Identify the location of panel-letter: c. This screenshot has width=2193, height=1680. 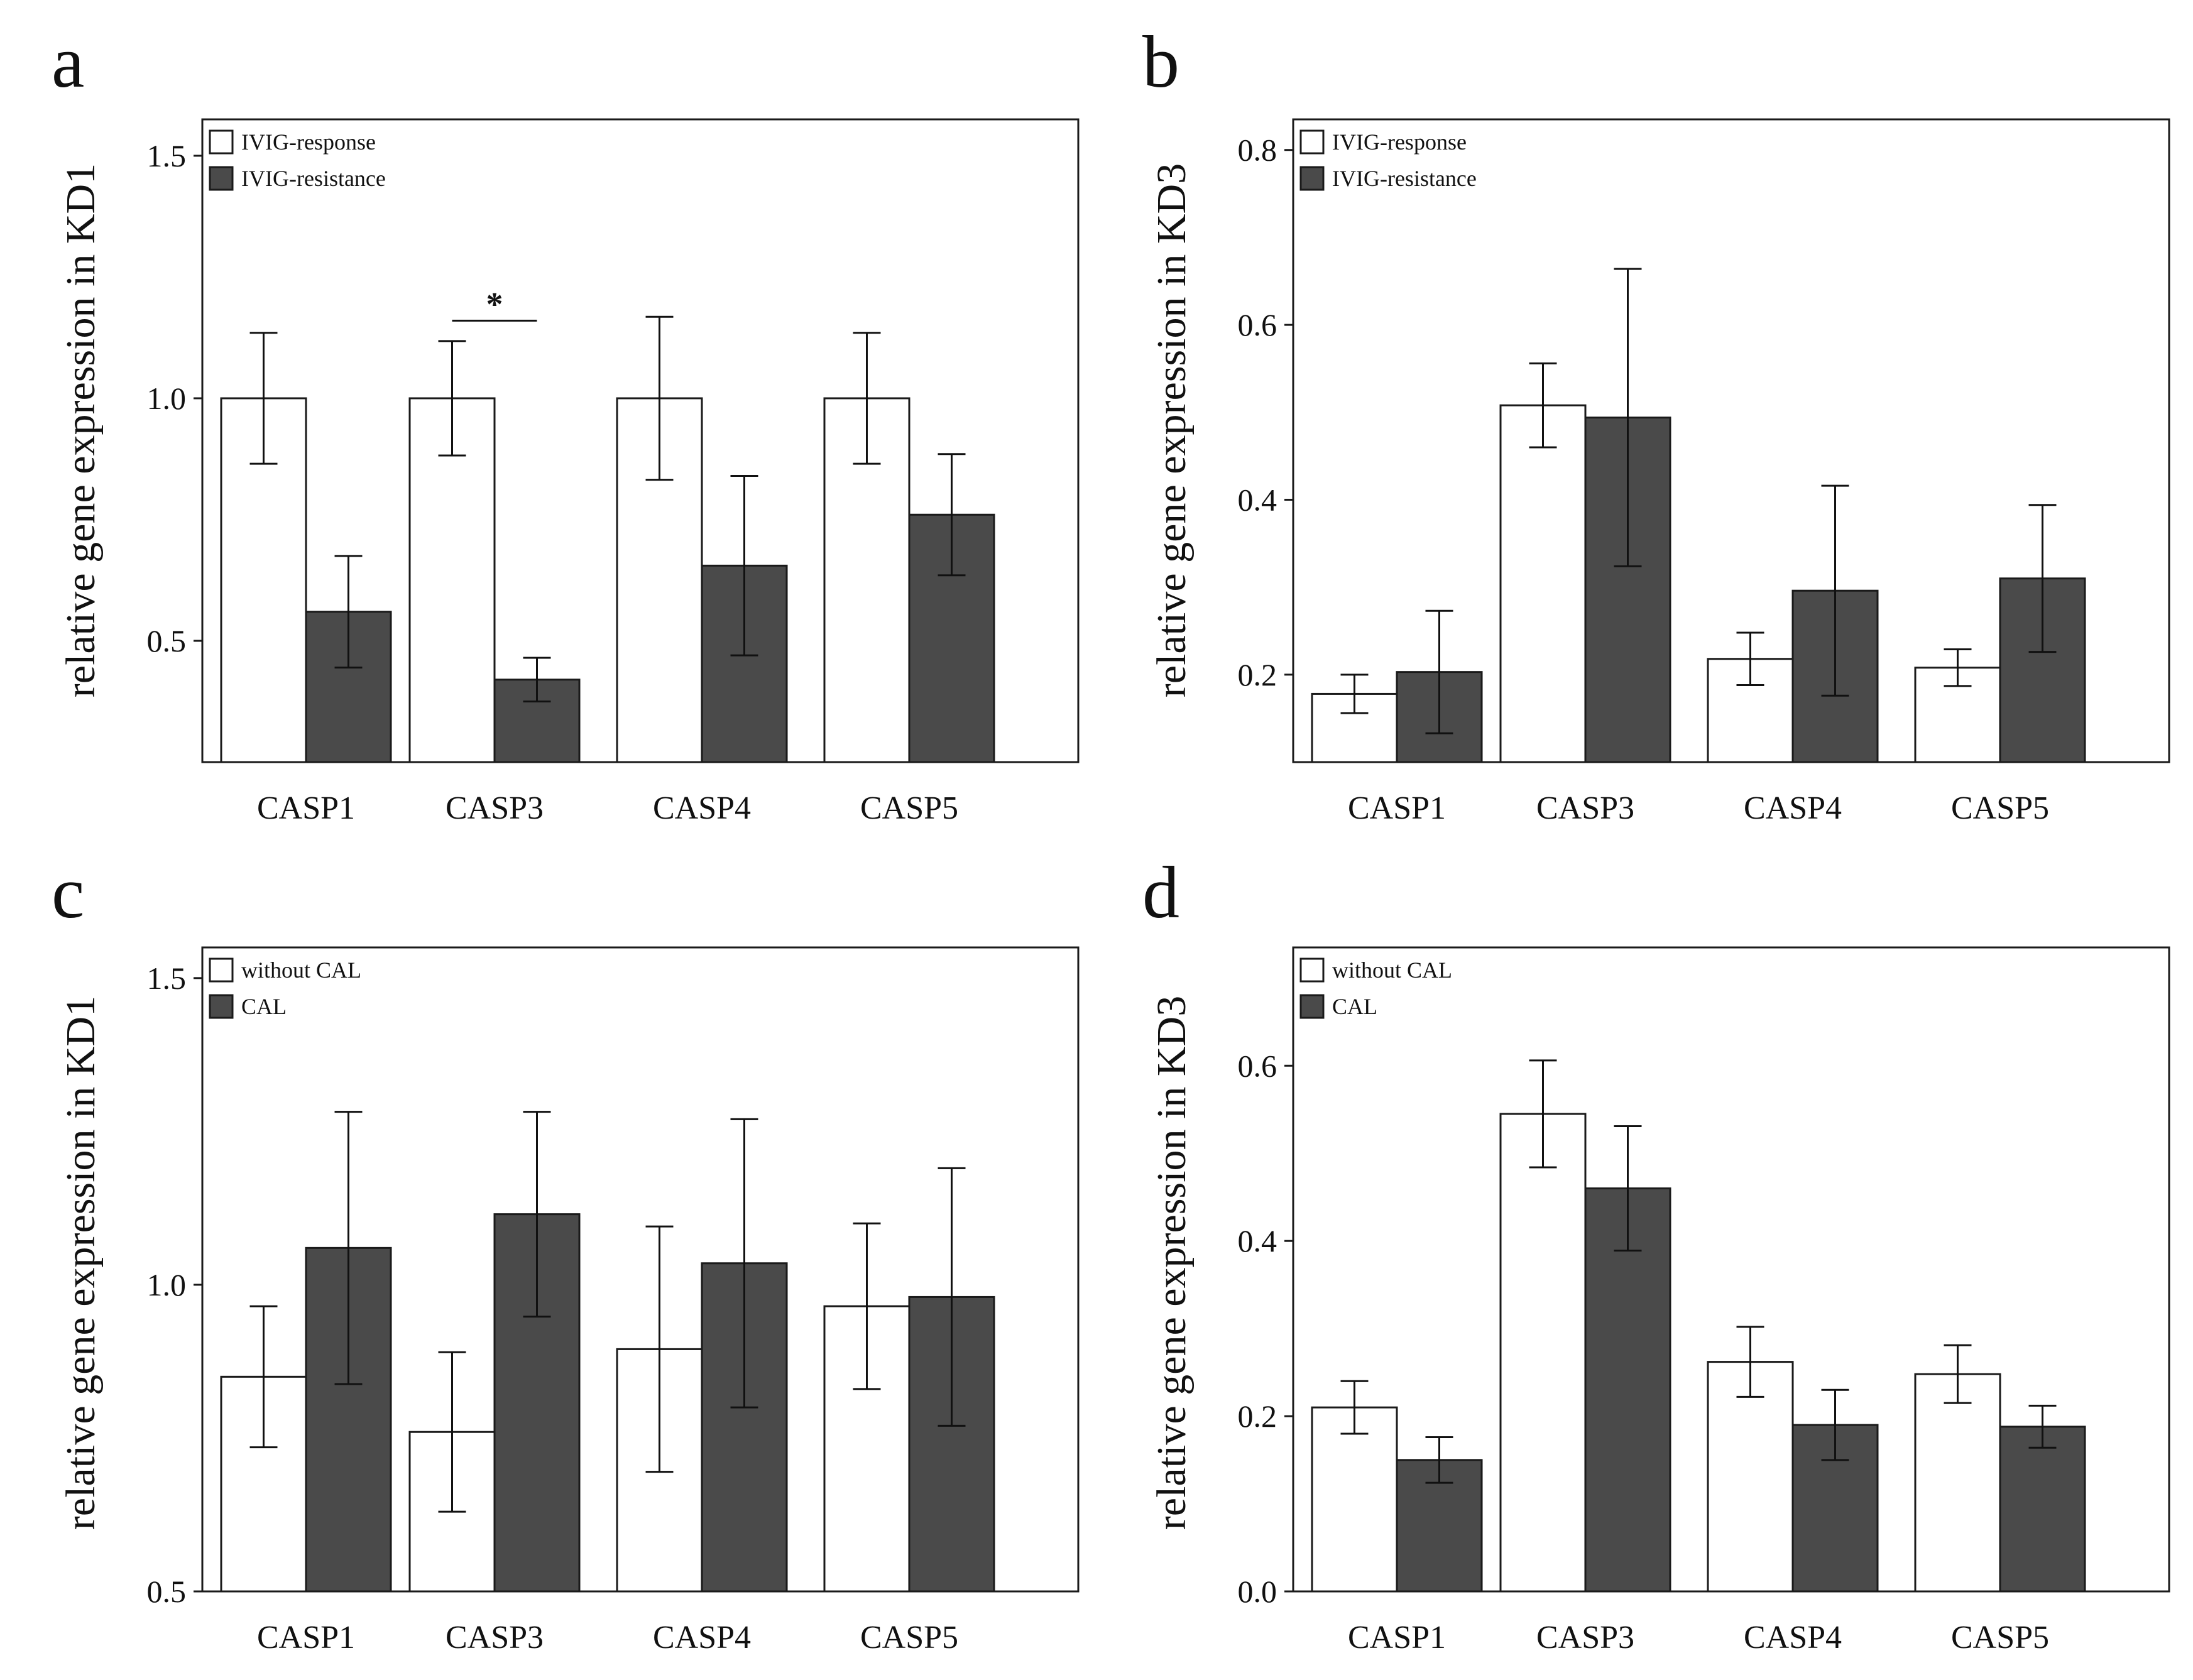
(68, 892).